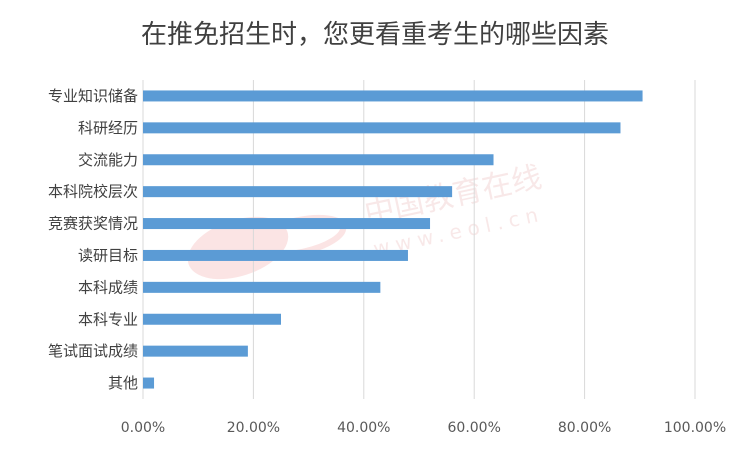 The image size is (750, 449). What do you see at coordinates (93, 96) in the screenshot?
I see `category-label: 专业知识储备` at bounding box center [93, 96].